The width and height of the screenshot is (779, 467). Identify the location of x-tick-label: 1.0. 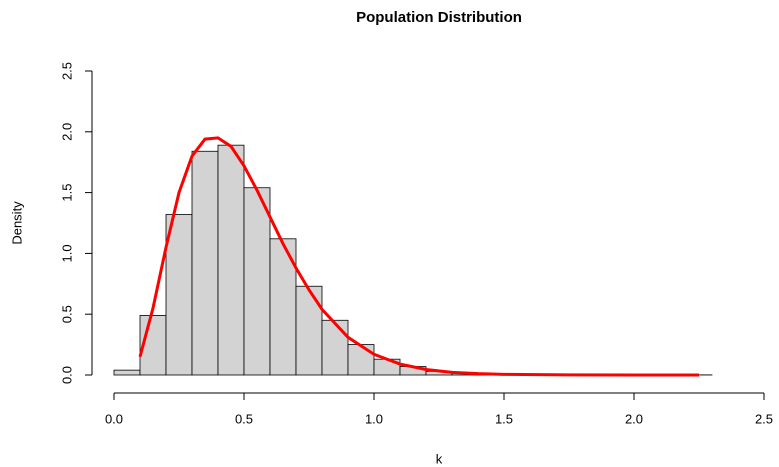
(374, 418).